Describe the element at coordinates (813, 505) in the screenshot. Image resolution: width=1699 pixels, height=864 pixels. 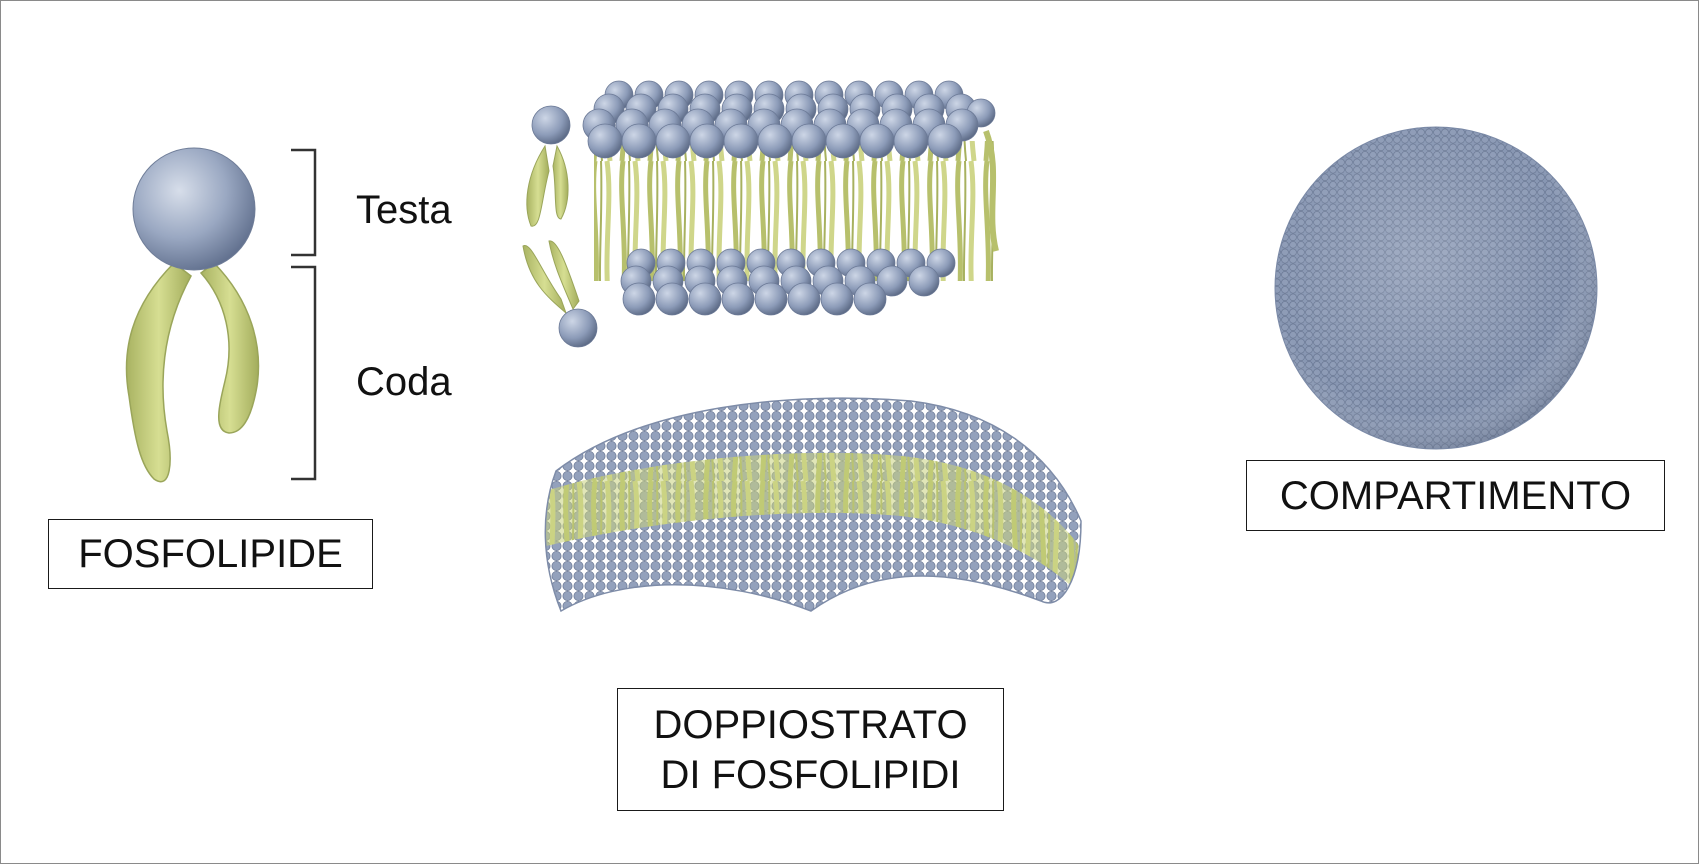
I see `curved-bilayer` at that location.